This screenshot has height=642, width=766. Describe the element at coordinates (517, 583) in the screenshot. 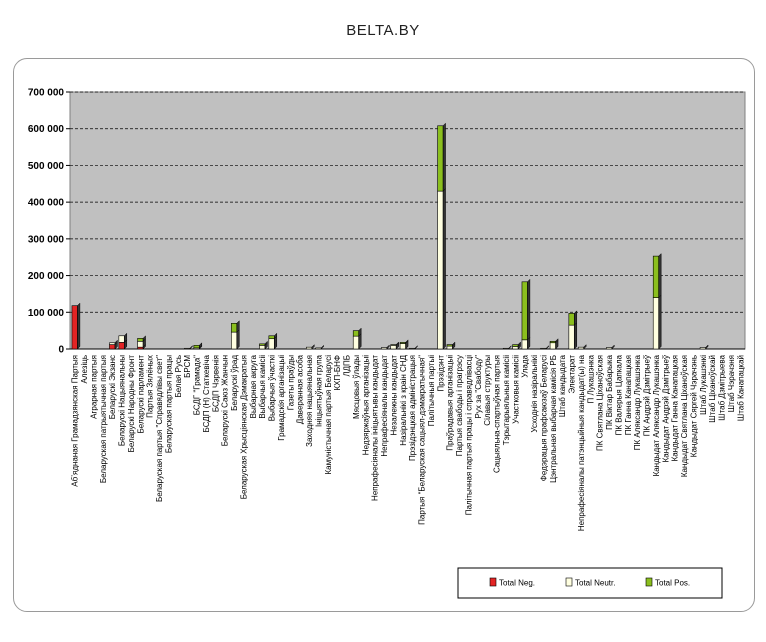

I see `legend-label: Total Neg.` at that location.